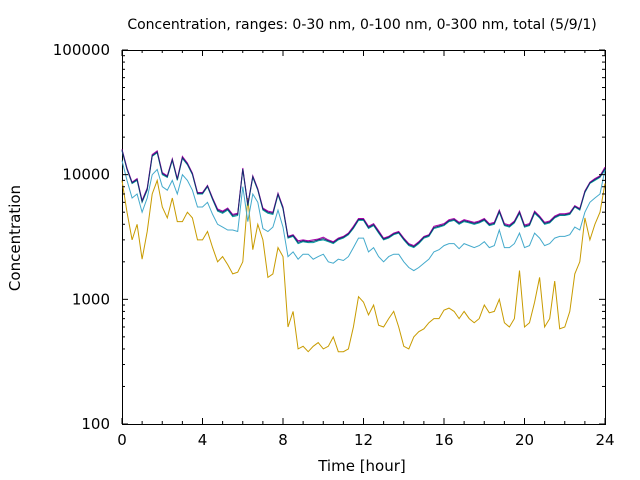 The image size is (640, 480). What do you see at coordinates (15, 238) in the screenshot?
I see `y-axis-label: Concentration` at bounding box center [15, 238].